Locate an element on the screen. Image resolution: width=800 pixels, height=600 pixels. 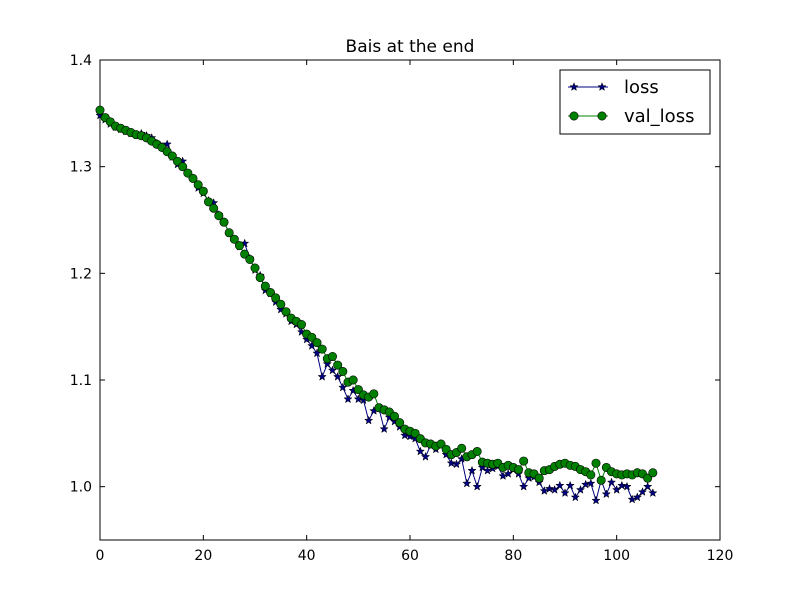
legend-box is located at coordinates (635, 102).